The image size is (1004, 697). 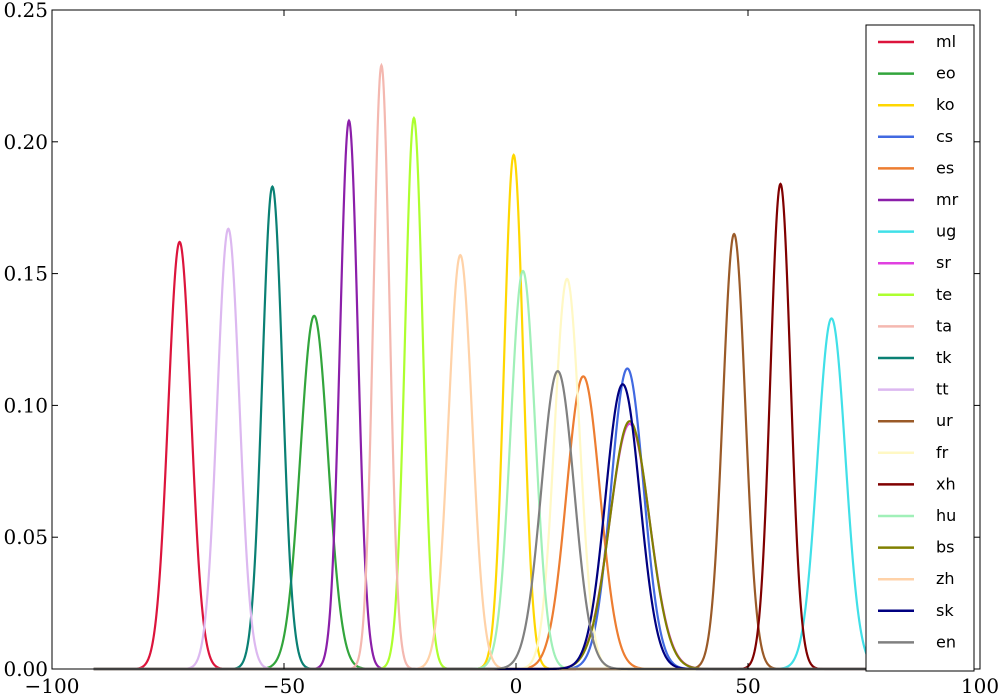 What do you see at coordinates (25, 405) in the screenshot?
I see `y-tick-label: 0.10` at bounding box center [25, 405].